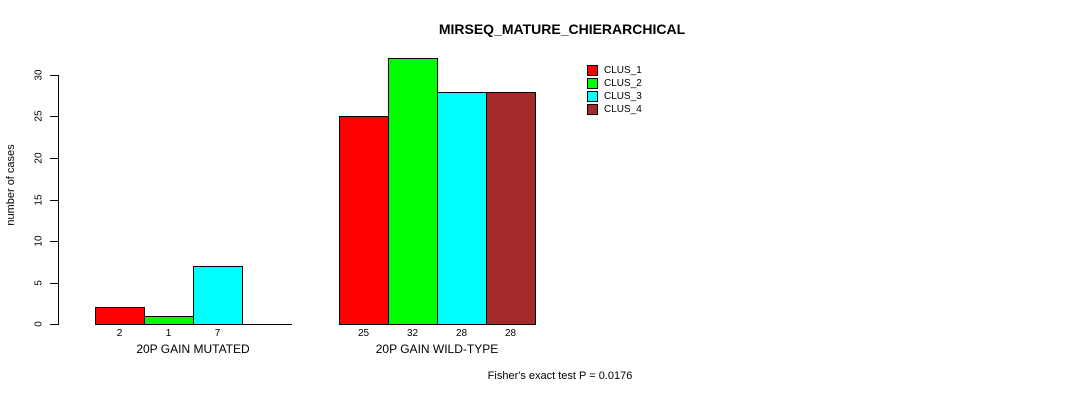 This screenshot has height=400, width=1090. I want to click on y-tick-label: 30, so click(39, 75).